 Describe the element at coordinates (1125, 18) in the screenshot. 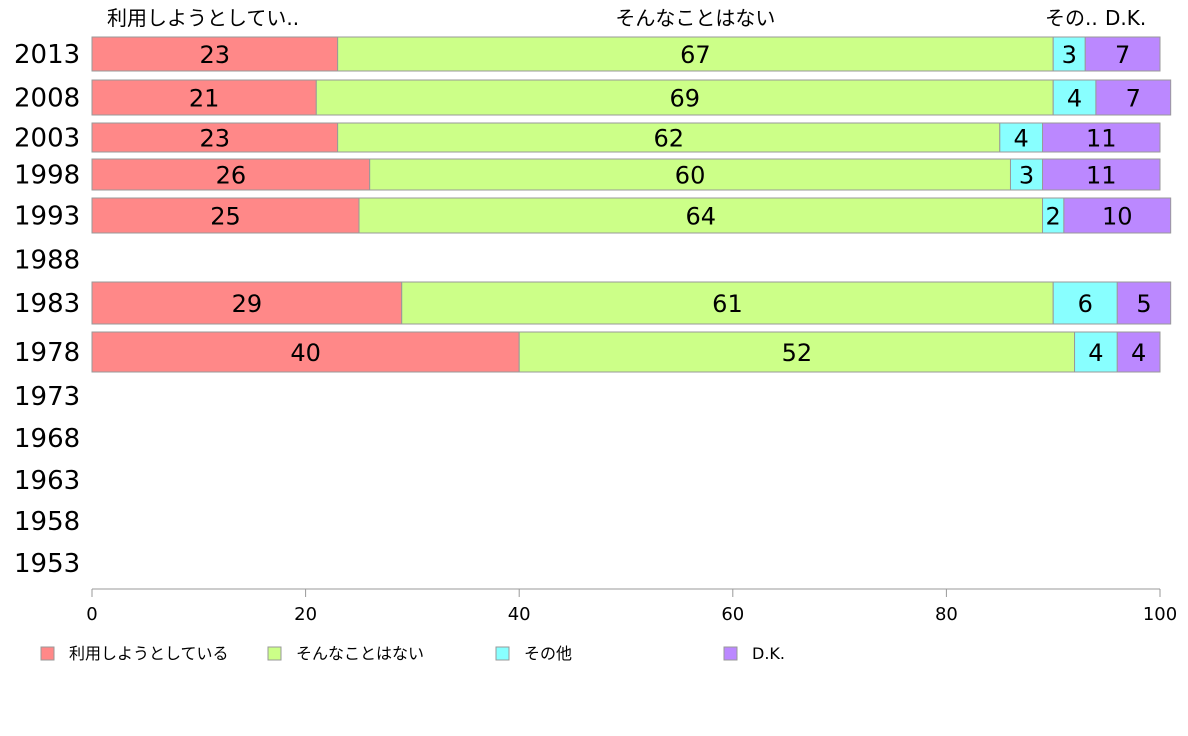

I see `series-header-3: D.K.` at that location.